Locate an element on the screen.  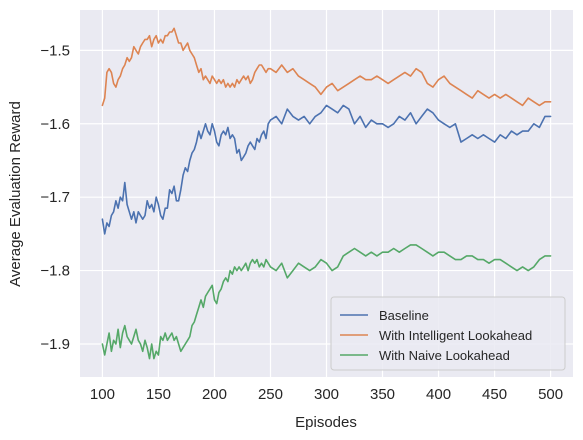
x-tick-label: 500 is located at coordinates (550, 394).